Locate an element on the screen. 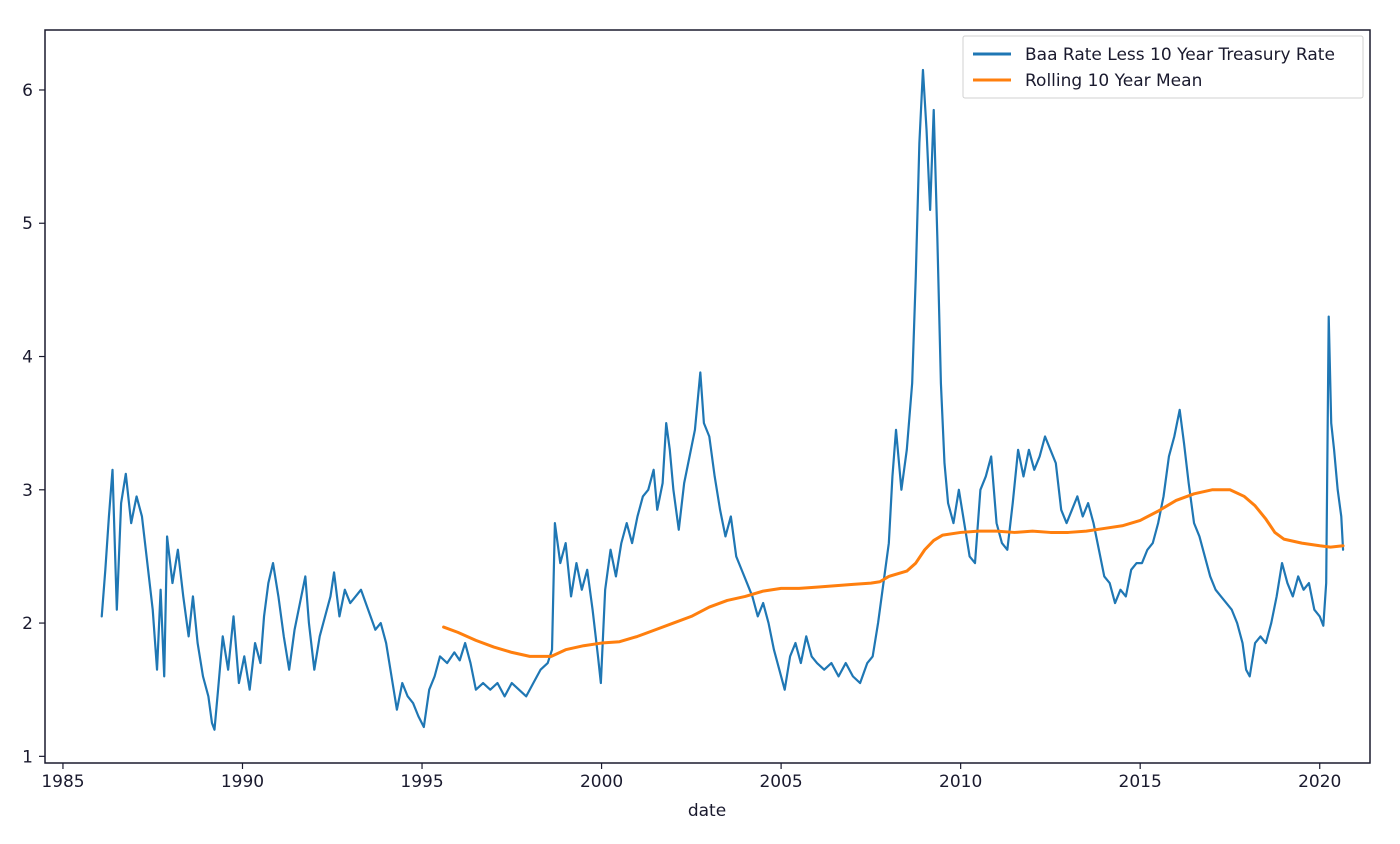 This screenshot has height=844, width=1400. y-tick-label: 2 is located at coordinates (27, 624).